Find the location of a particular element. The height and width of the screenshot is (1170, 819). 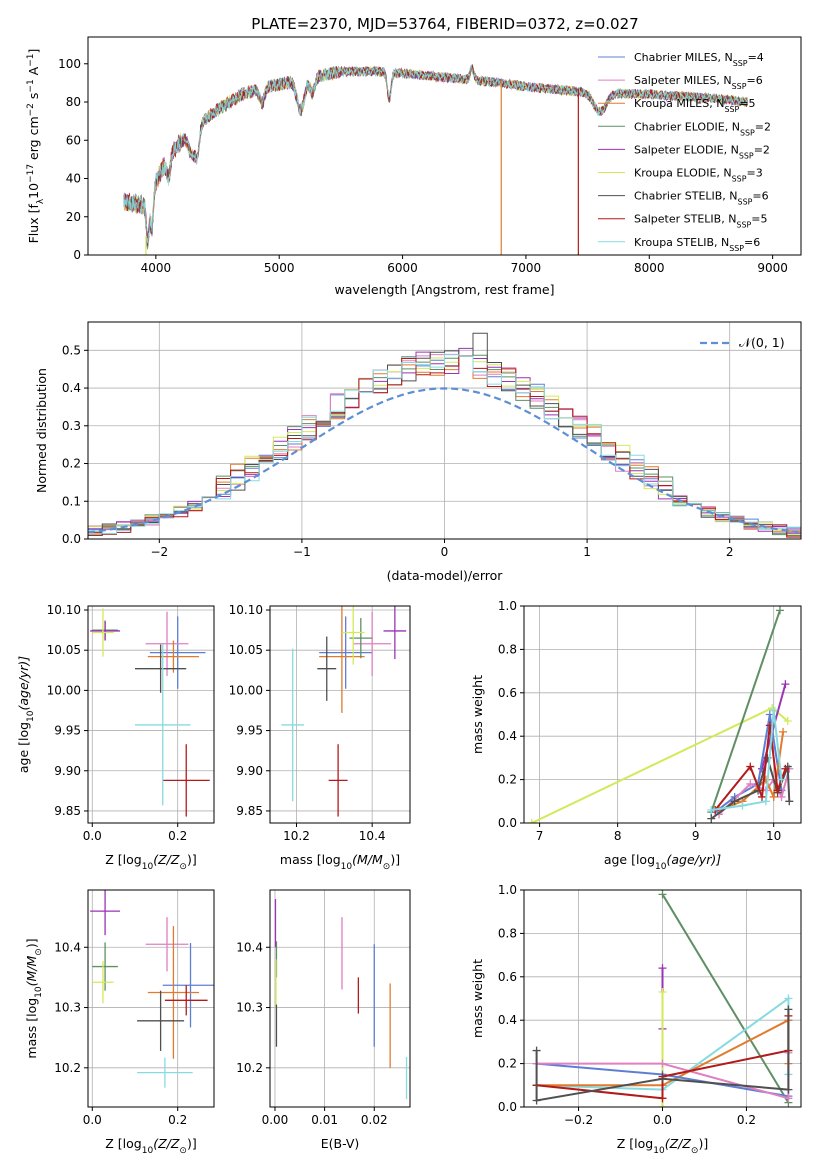

y-axis-label-part: 10 is located at coordinates (31, 716).